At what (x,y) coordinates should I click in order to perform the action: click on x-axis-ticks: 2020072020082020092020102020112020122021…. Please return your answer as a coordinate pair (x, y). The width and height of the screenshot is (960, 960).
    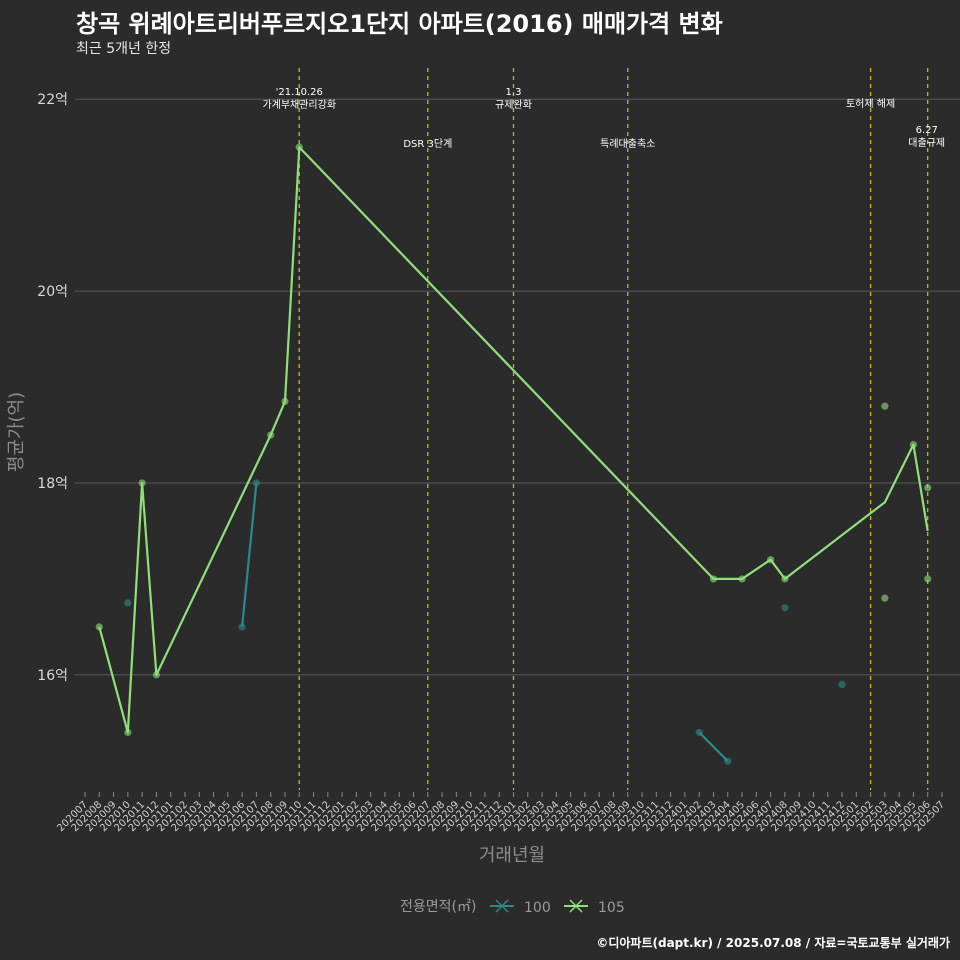
    Looking at the image, I should click on (501, 813).